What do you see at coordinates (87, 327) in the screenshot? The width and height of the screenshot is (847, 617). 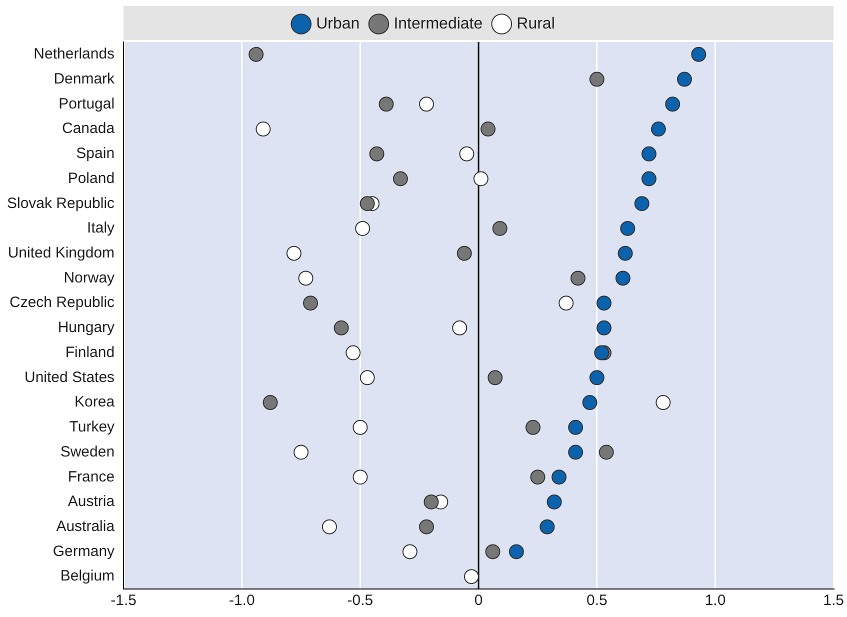 I see `y-tick-label: Hungary` at bounding box center [87, 327].